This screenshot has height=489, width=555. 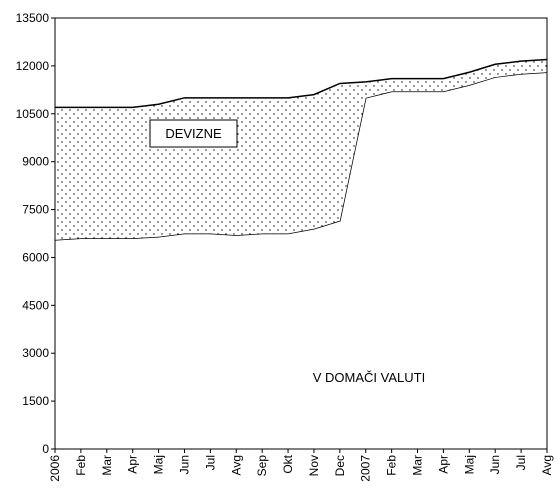 I want to click on y-tick-label: 7500, so click(x=35, y=210).